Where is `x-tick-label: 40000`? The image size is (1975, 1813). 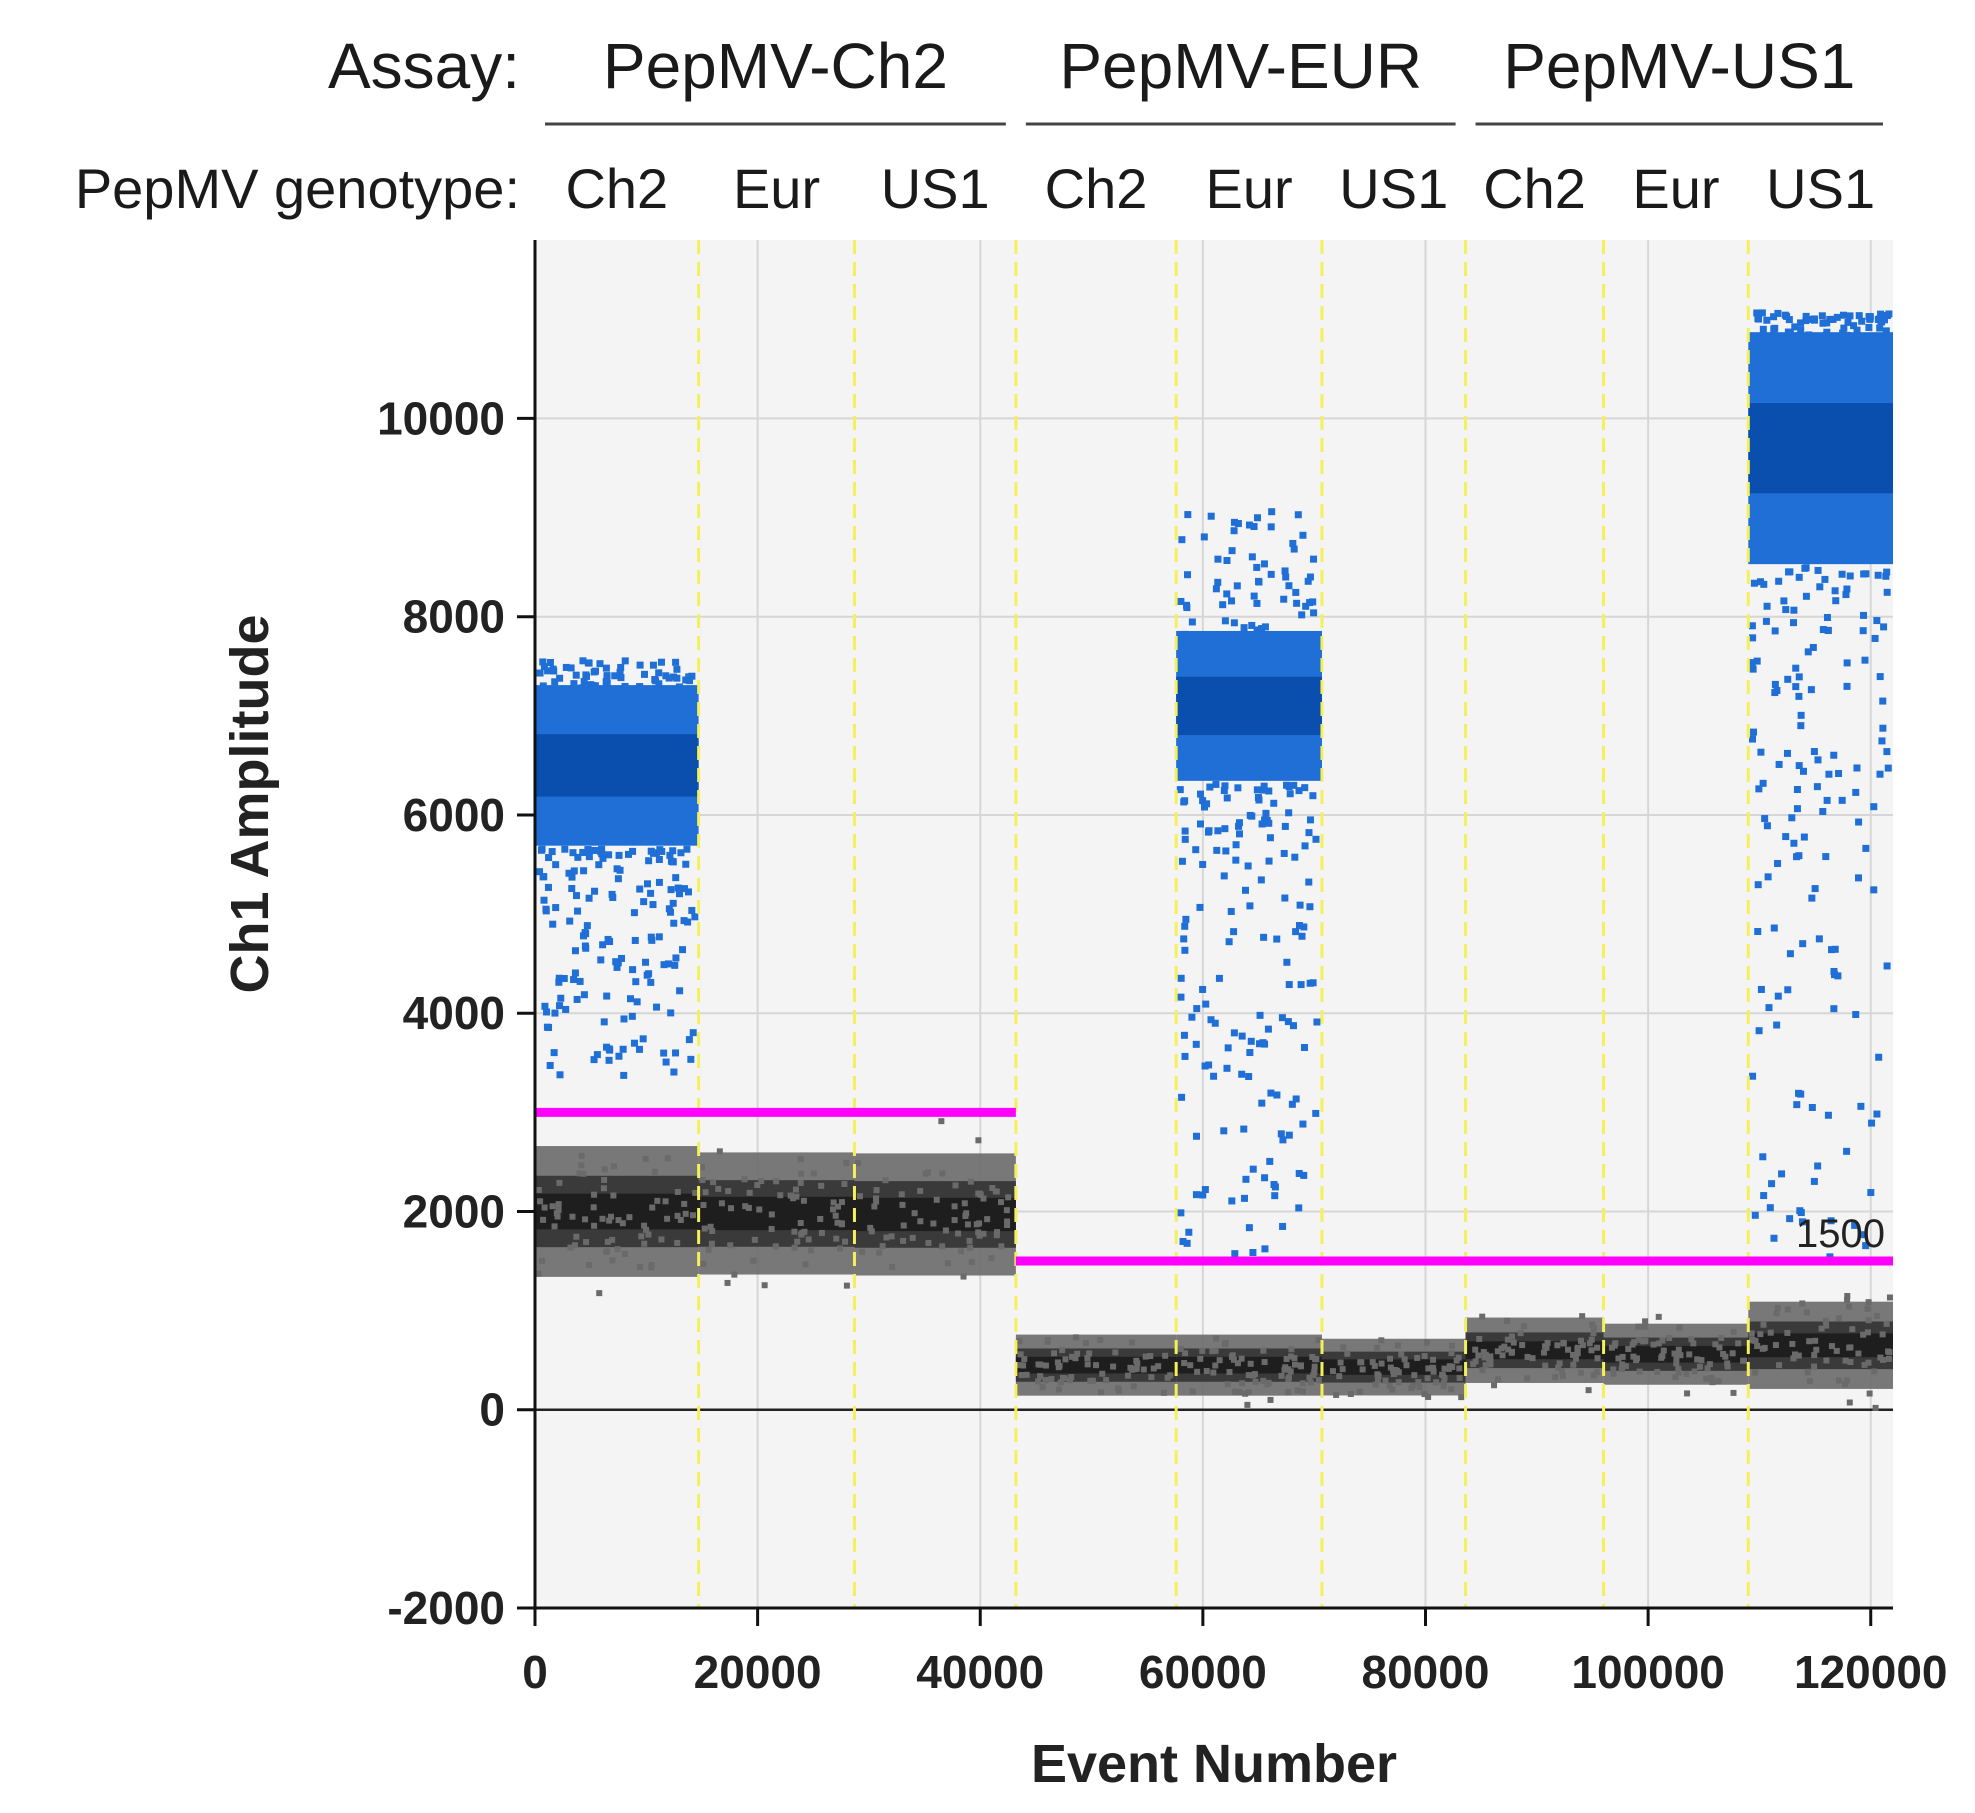 x-tick-label: 40000 is located at coordinates (980, 1672).